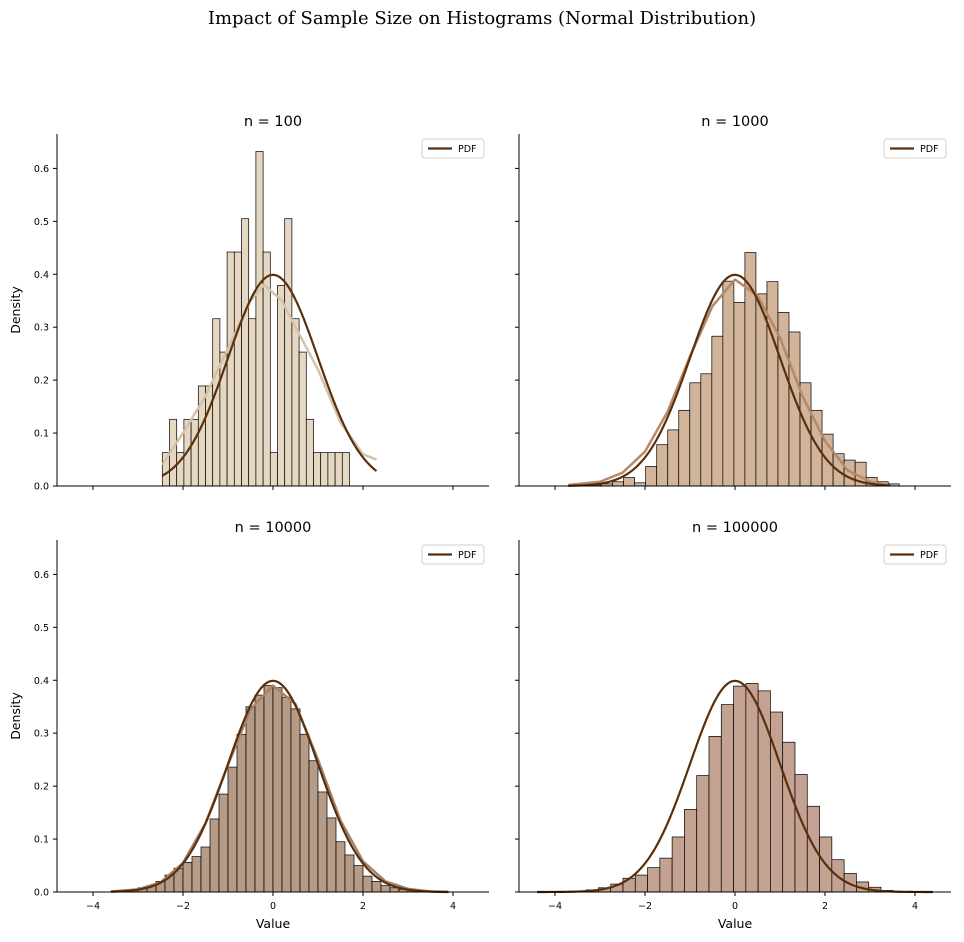 The width and height of the screenshot is (964, 942). I want to click on y-tick-label: 0.5, so click(41, 628).